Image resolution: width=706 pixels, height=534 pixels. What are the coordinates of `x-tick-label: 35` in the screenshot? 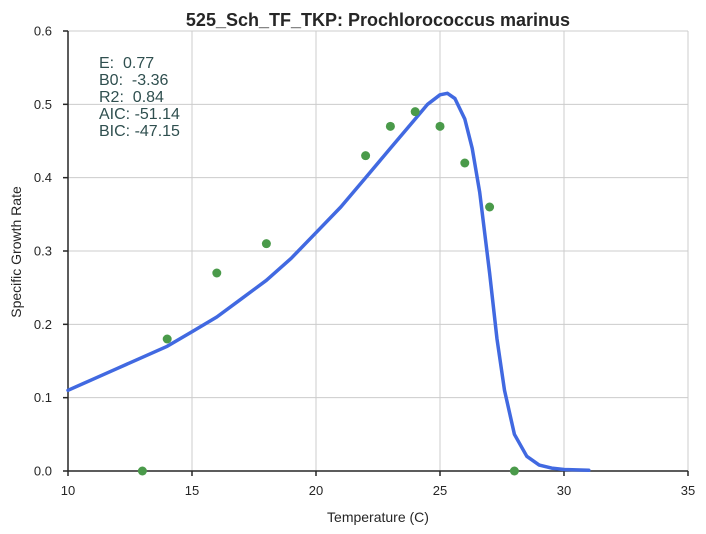 It's located at (688, 490).